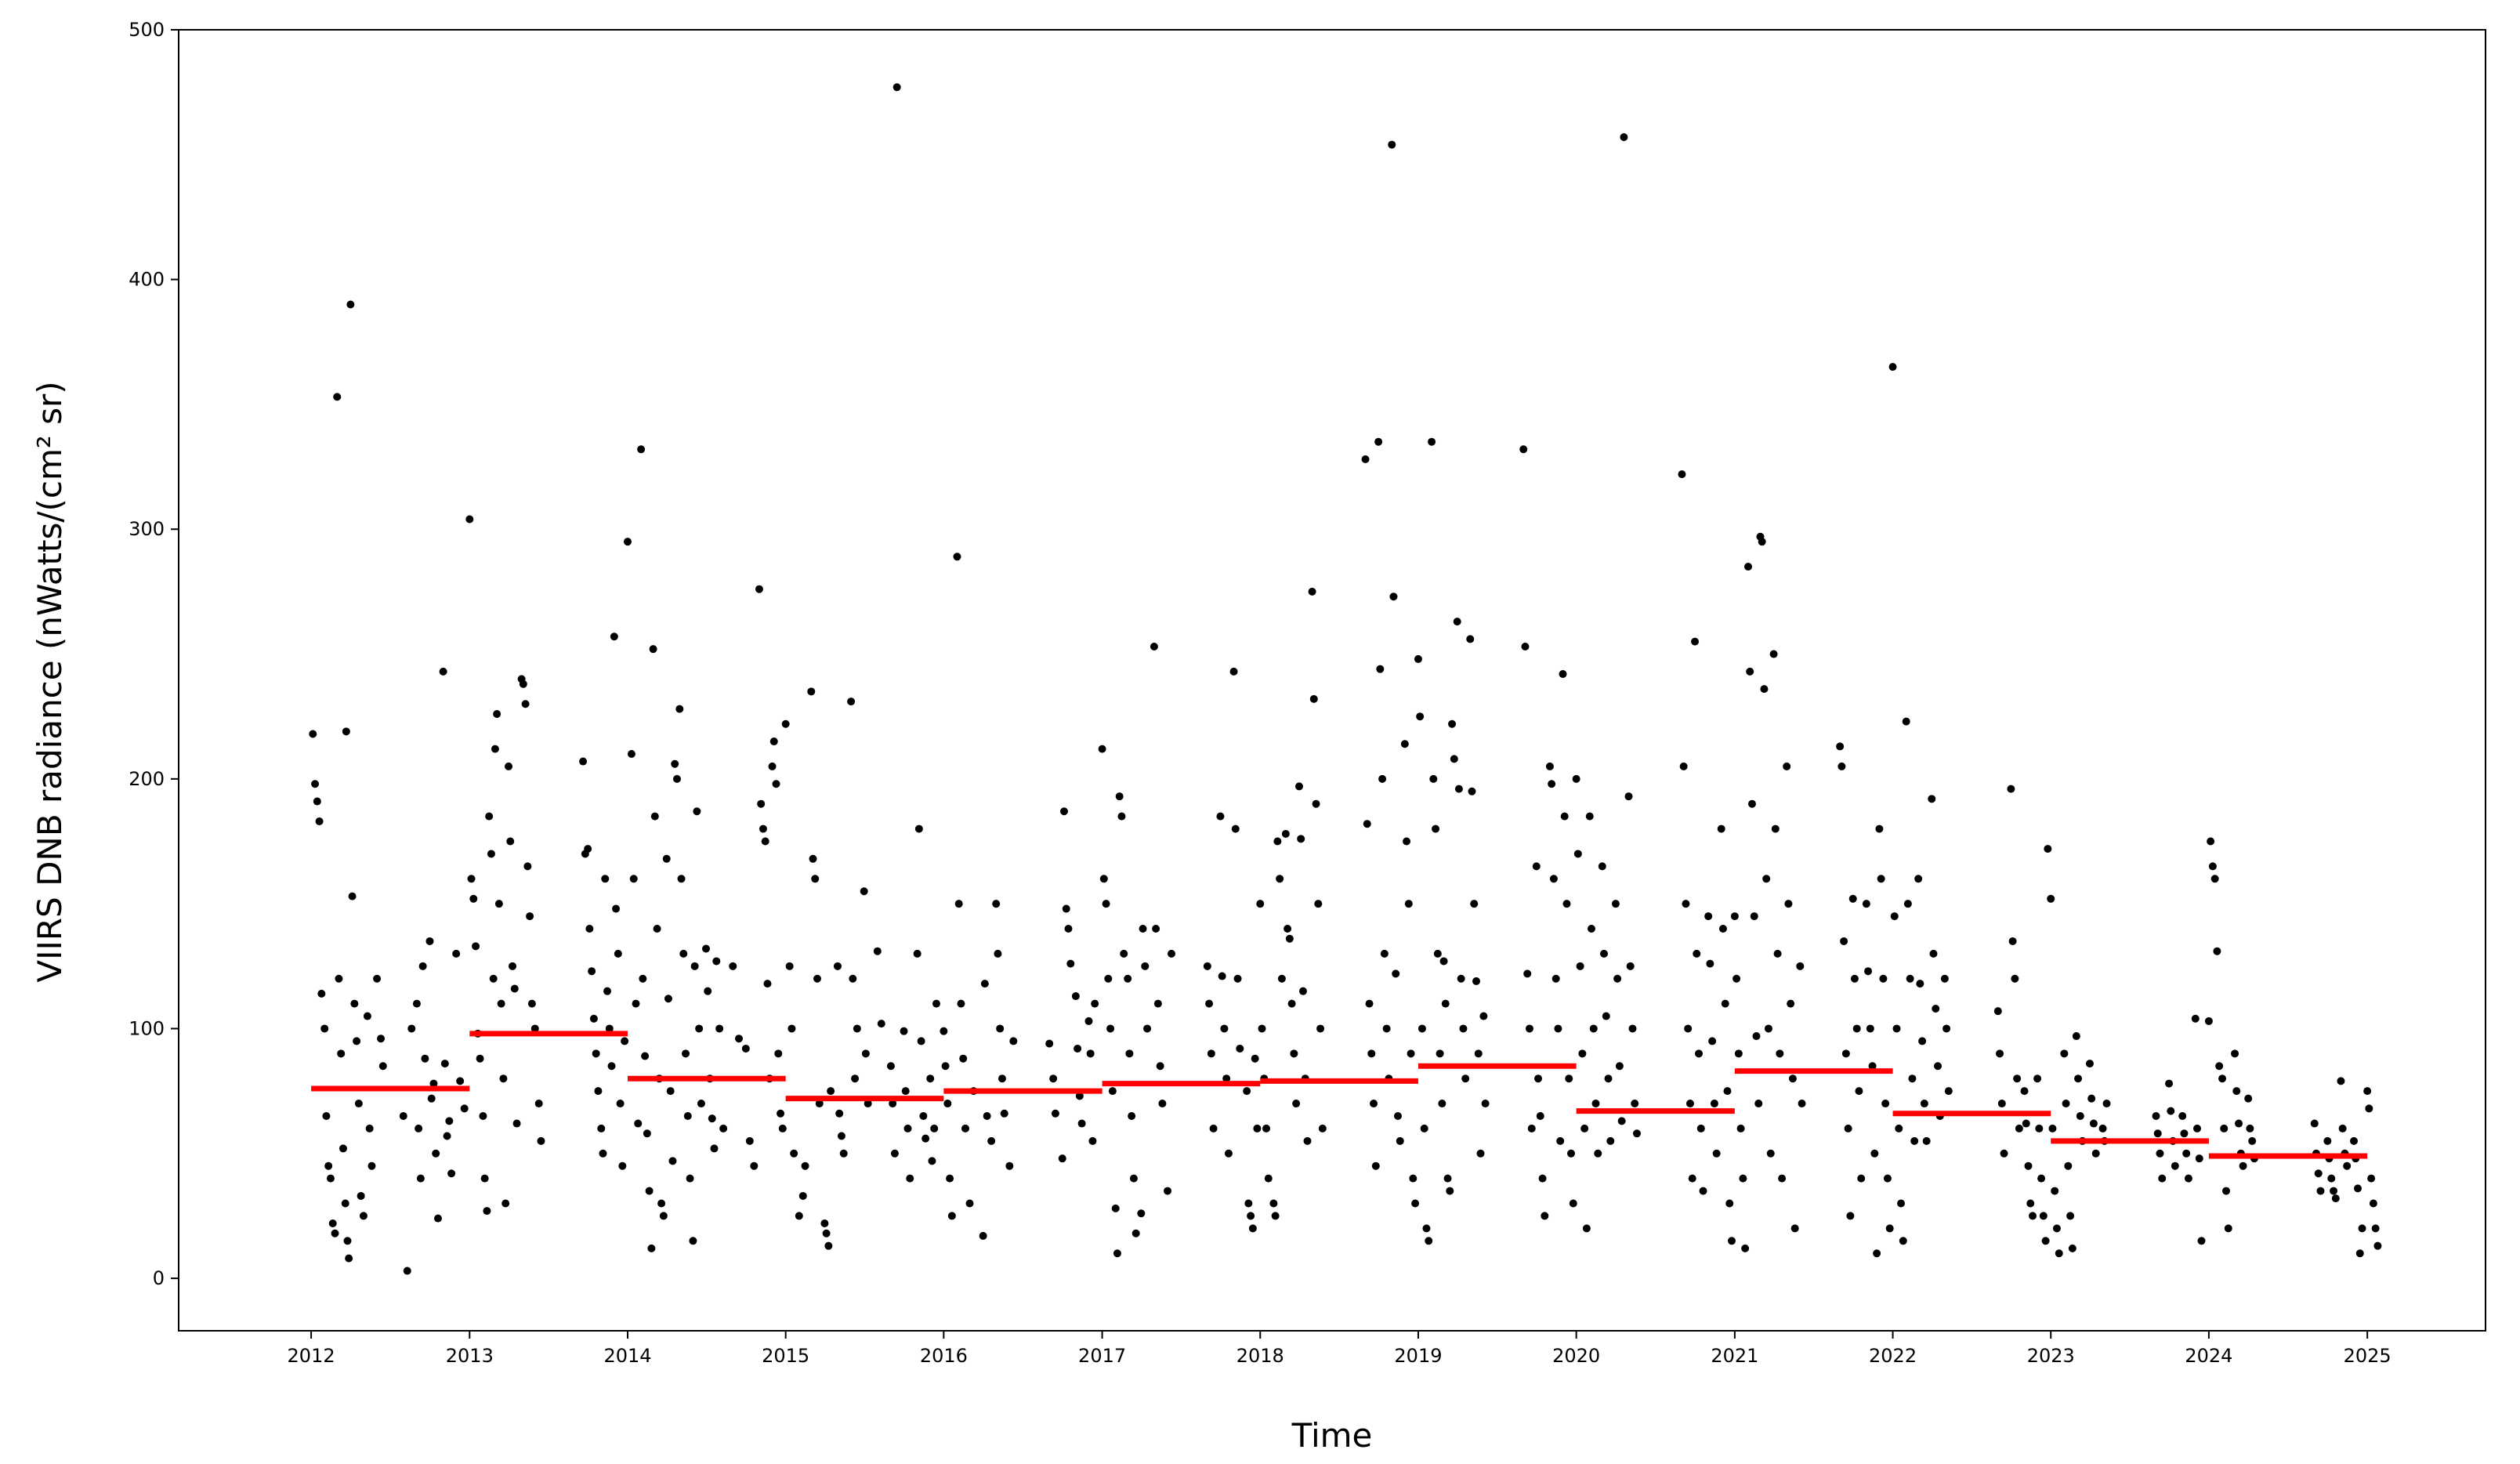 The image size is (2520, 1464). I want to click on y-axis-title: VIIRS DNB radiance (nWatts/(cm² sr), so click(50, 682).